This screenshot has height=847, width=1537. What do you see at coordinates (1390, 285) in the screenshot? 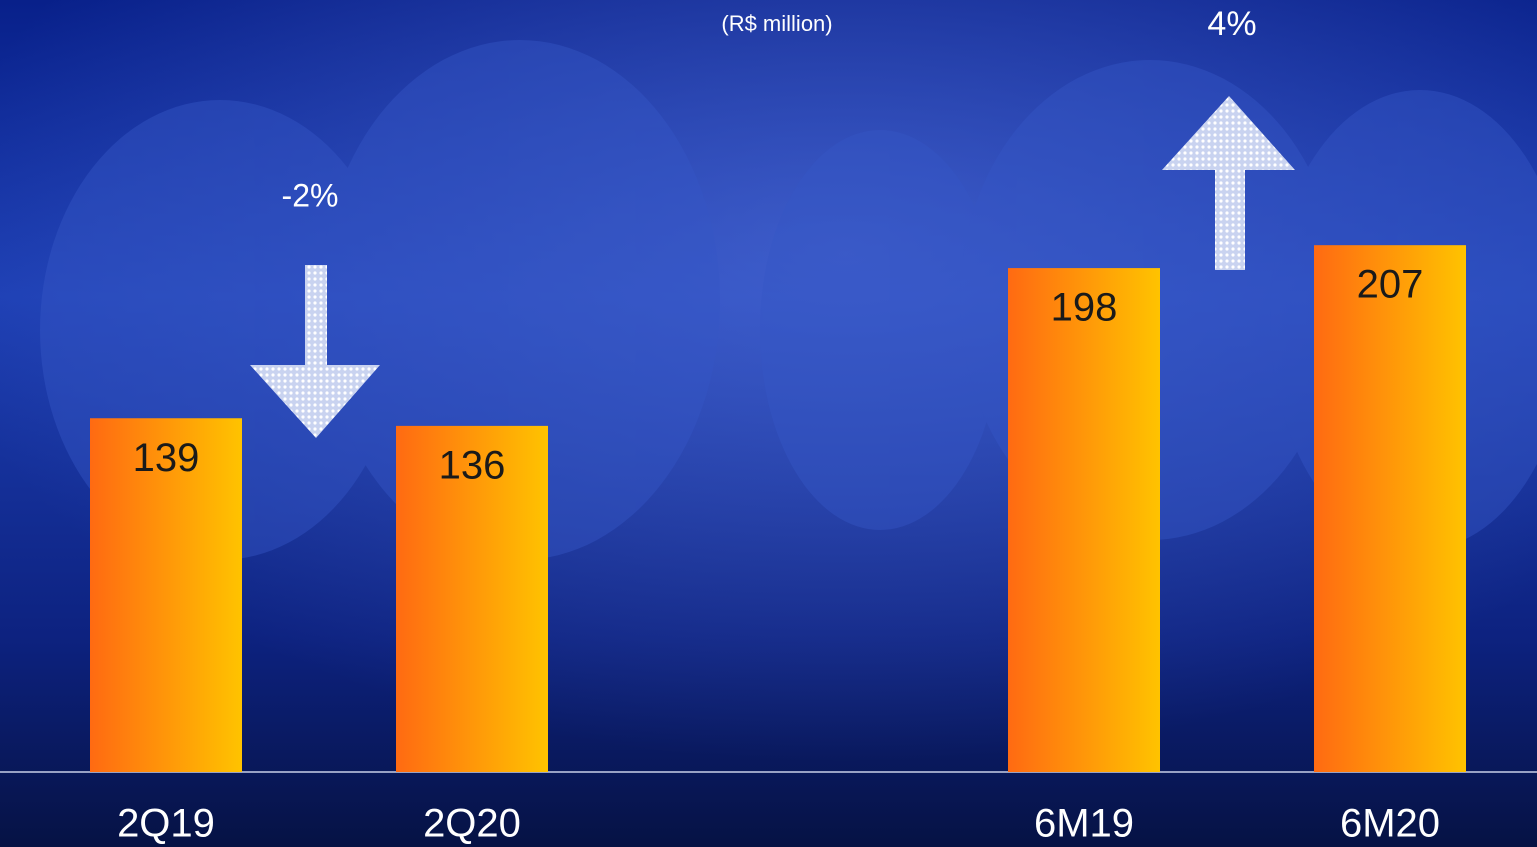
I see `value-label: 207` at bounding box center [1390, 285].